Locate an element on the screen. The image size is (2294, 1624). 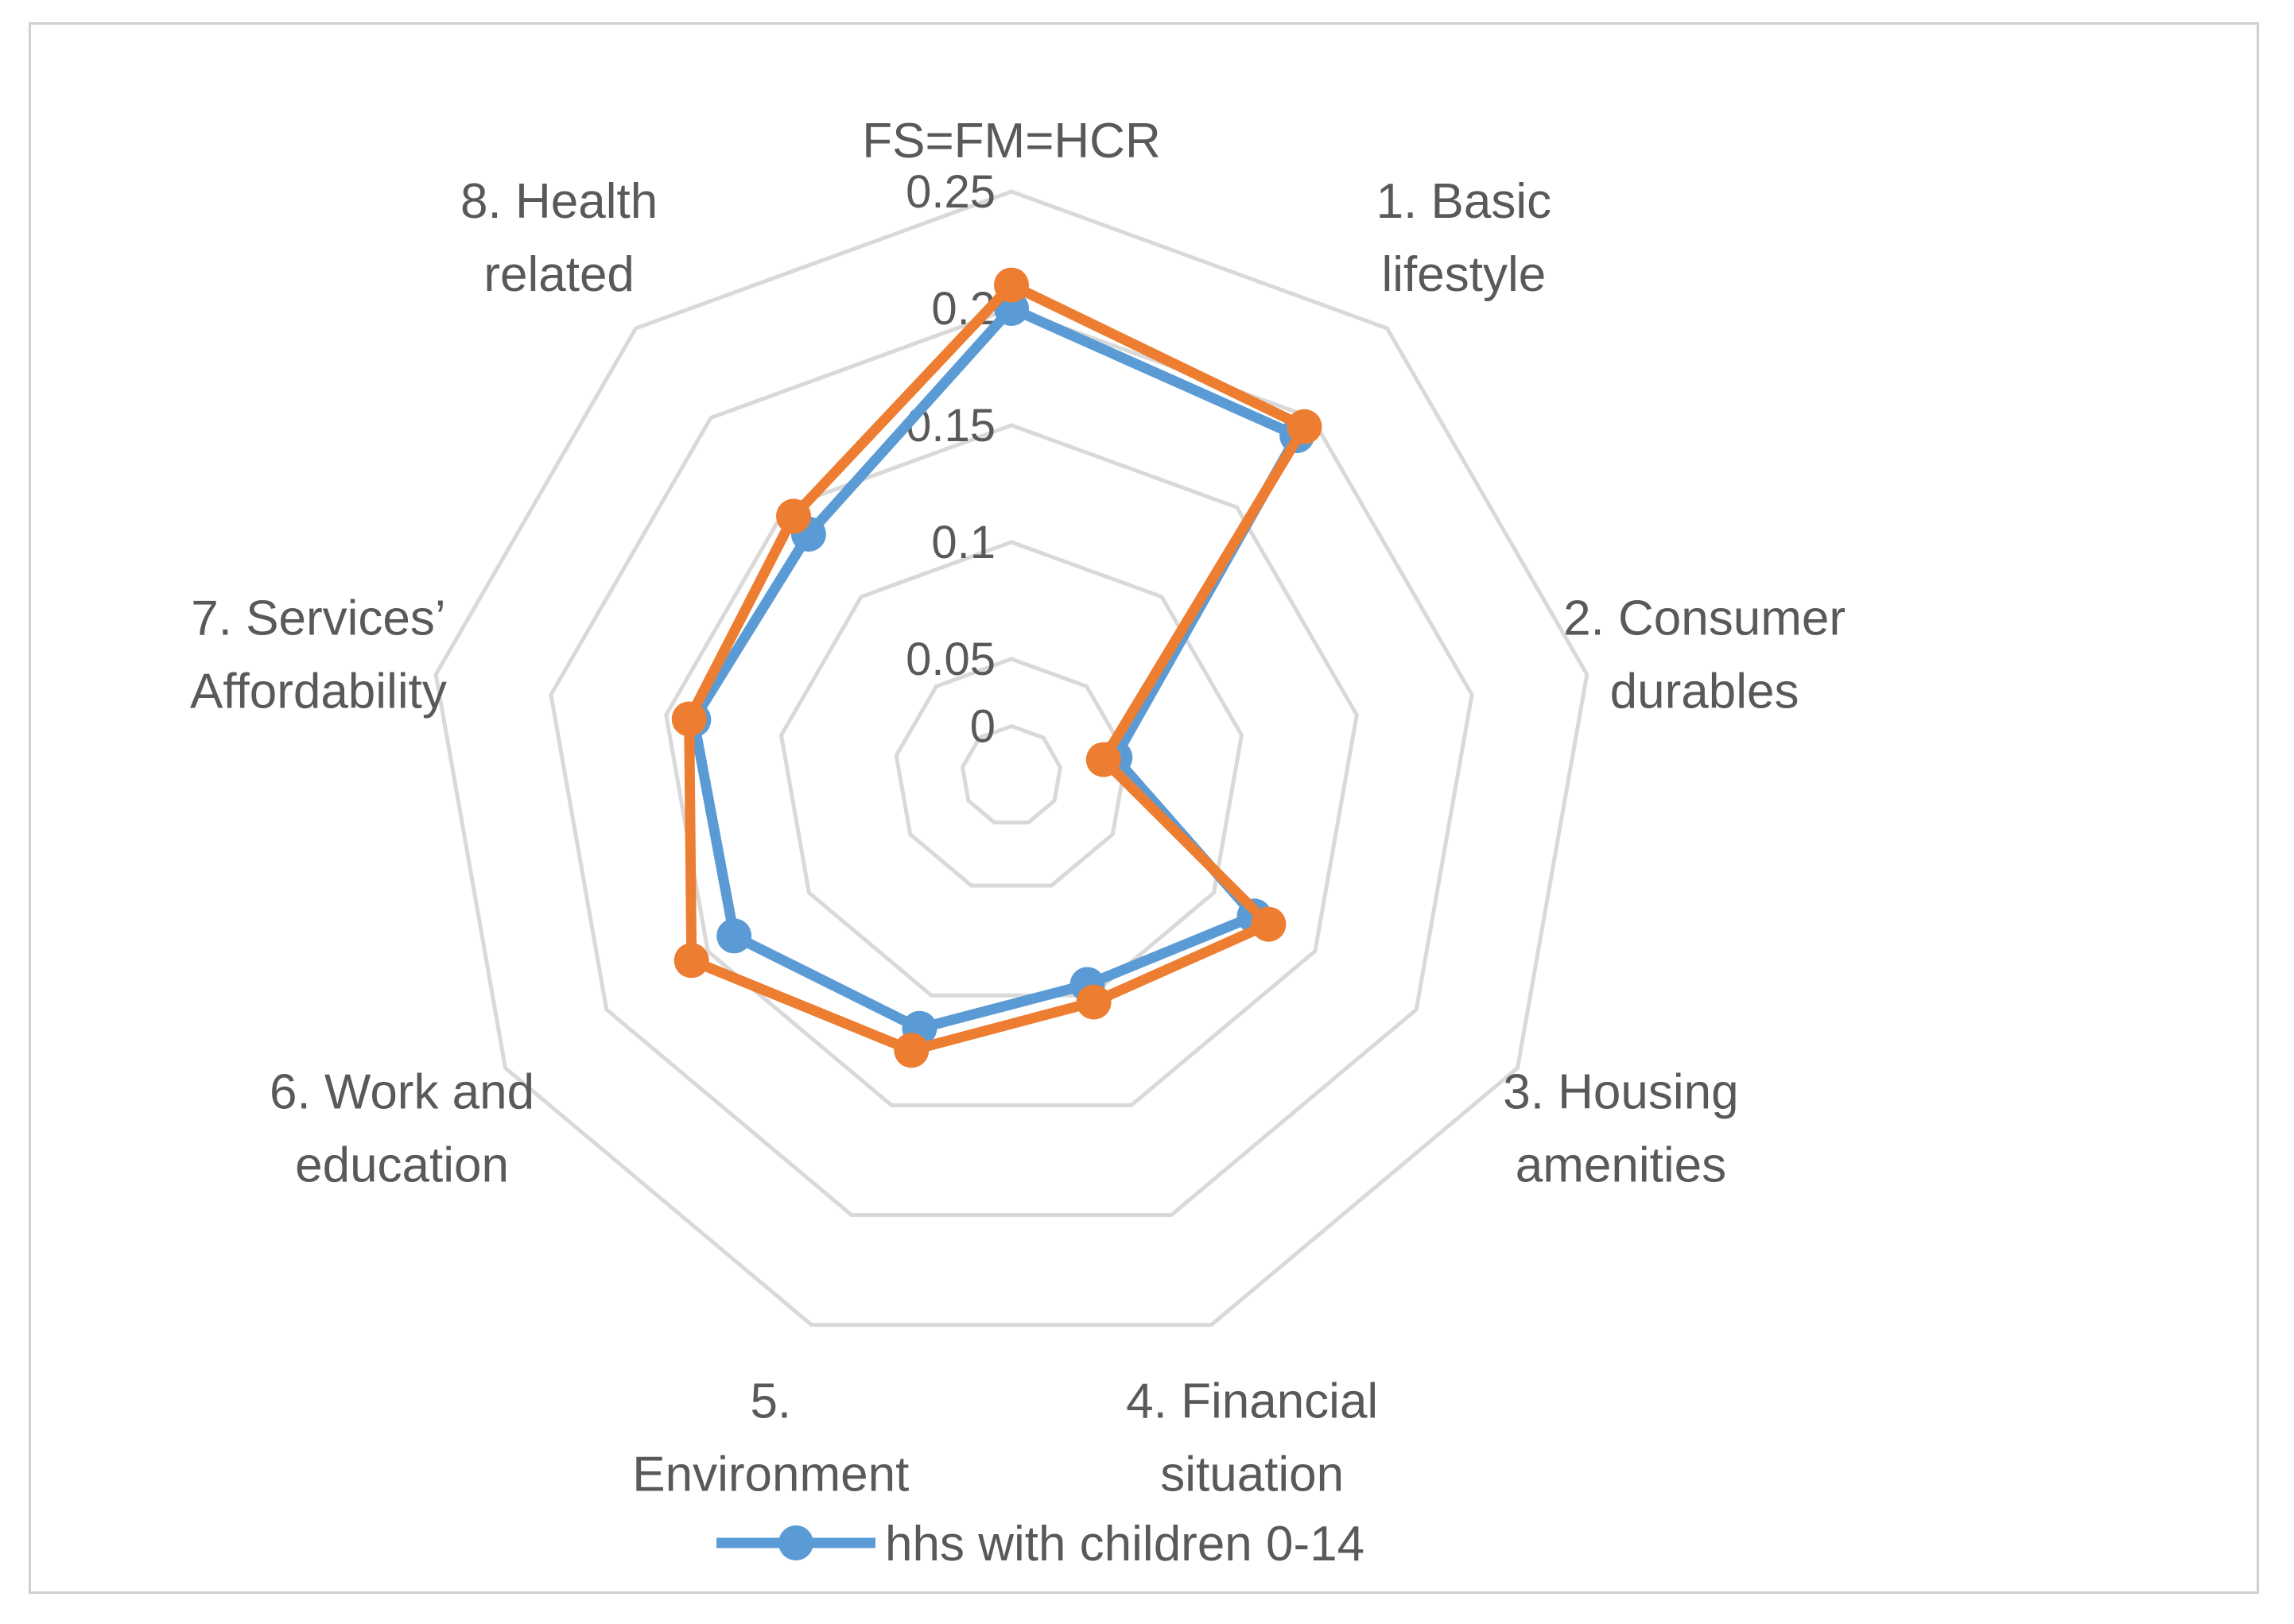
axis-label-5: 5. Environment is located at coordinates (771, 1438).